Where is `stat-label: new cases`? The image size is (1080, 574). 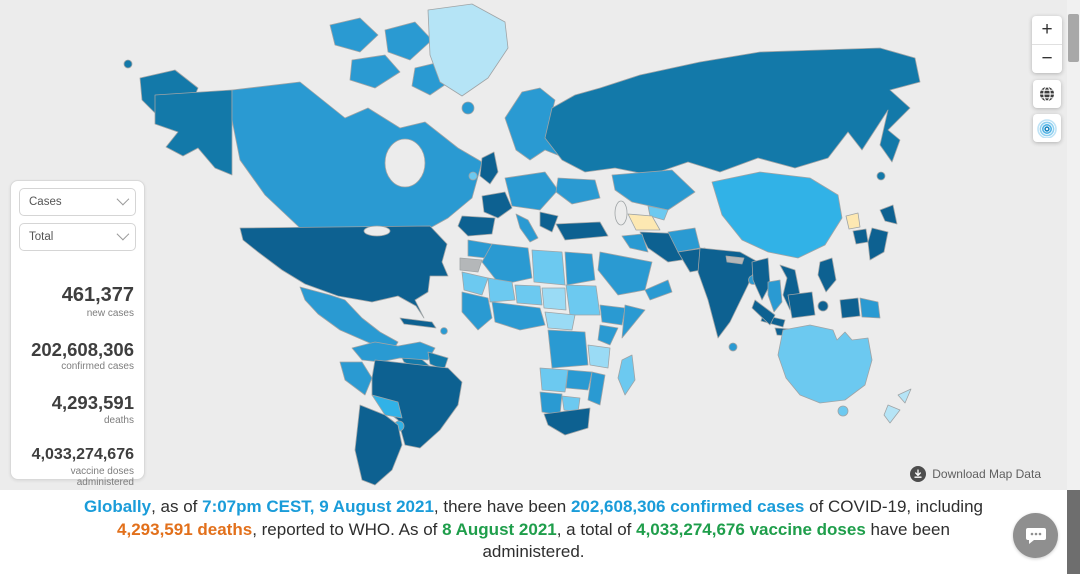 stat-label: new cases is located at coordinates (110, 313).